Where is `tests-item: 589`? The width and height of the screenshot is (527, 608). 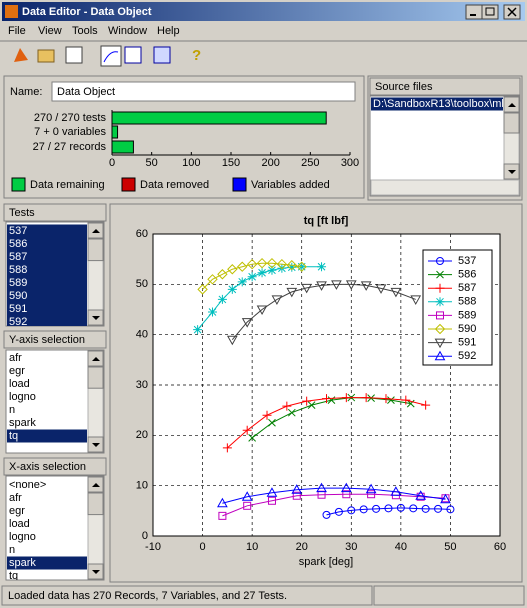 tests-item: 589 is located at coordinates (18, 283).